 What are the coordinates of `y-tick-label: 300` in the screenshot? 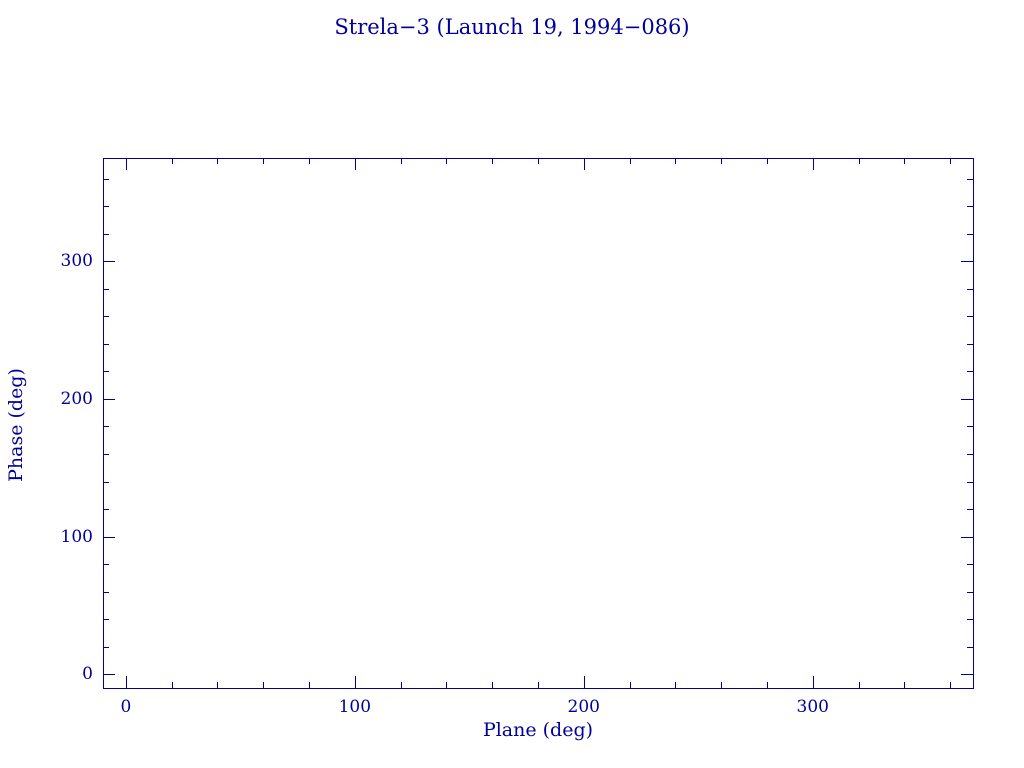 It's located at (76, 261).